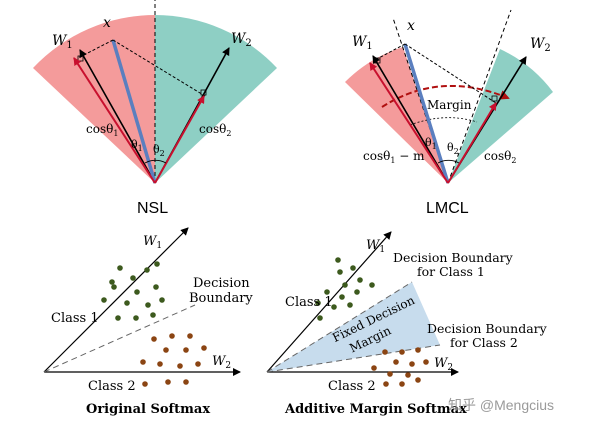 This screenshot has width=596, height=432. I want to click on cos1-label: cosθ1, so click(102, 130).